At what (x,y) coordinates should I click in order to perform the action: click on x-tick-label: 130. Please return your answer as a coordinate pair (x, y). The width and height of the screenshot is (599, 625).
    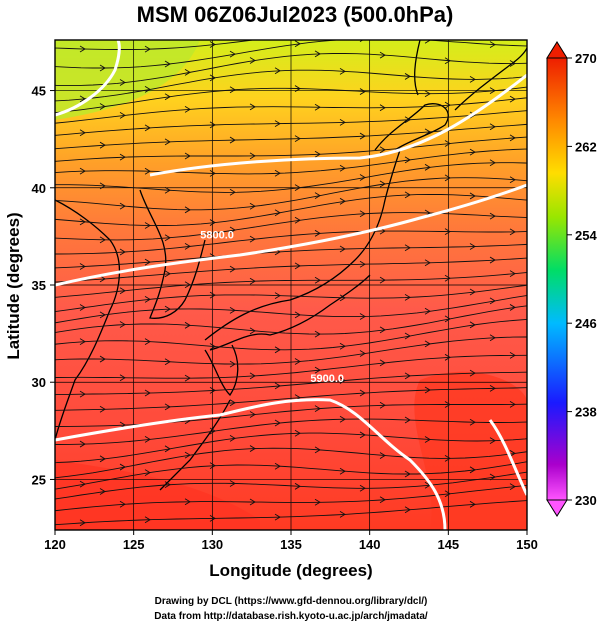
    Looking at the image, I should click on (212, 544).